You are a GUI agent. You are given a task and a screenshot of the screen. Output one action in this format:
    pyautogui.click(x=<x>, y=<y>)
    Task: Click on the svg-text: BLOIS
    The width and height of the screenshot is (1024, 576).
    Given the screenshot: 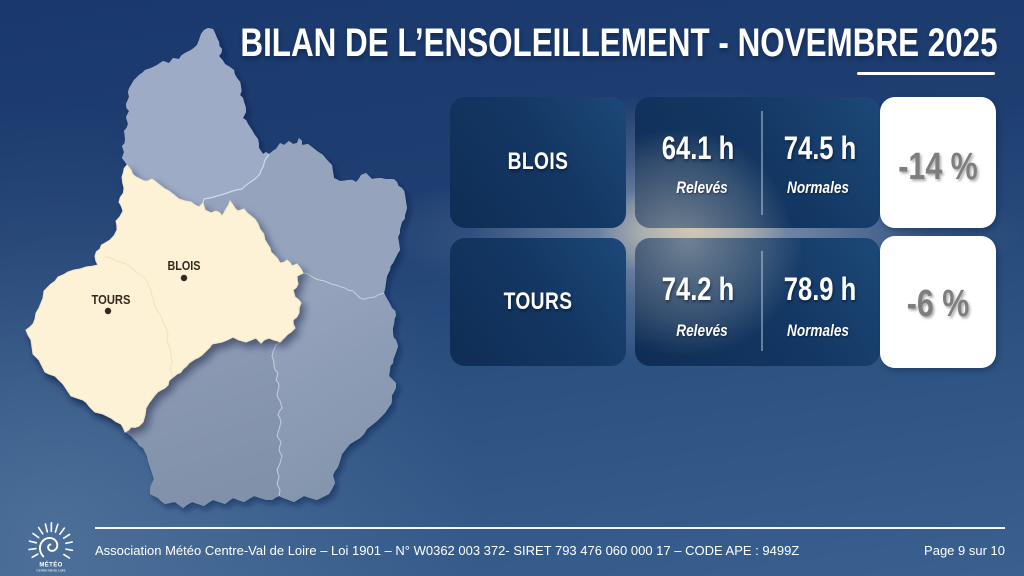 What is the action you would take?
    pyautogui.click(x=184, y=266)
    